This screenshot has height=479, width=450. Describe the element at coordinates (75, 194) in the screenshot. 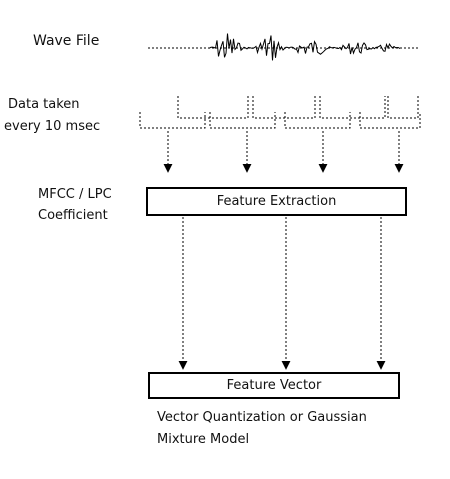

I see `coefficient-label-line1: MFCC / LPC` at that location.